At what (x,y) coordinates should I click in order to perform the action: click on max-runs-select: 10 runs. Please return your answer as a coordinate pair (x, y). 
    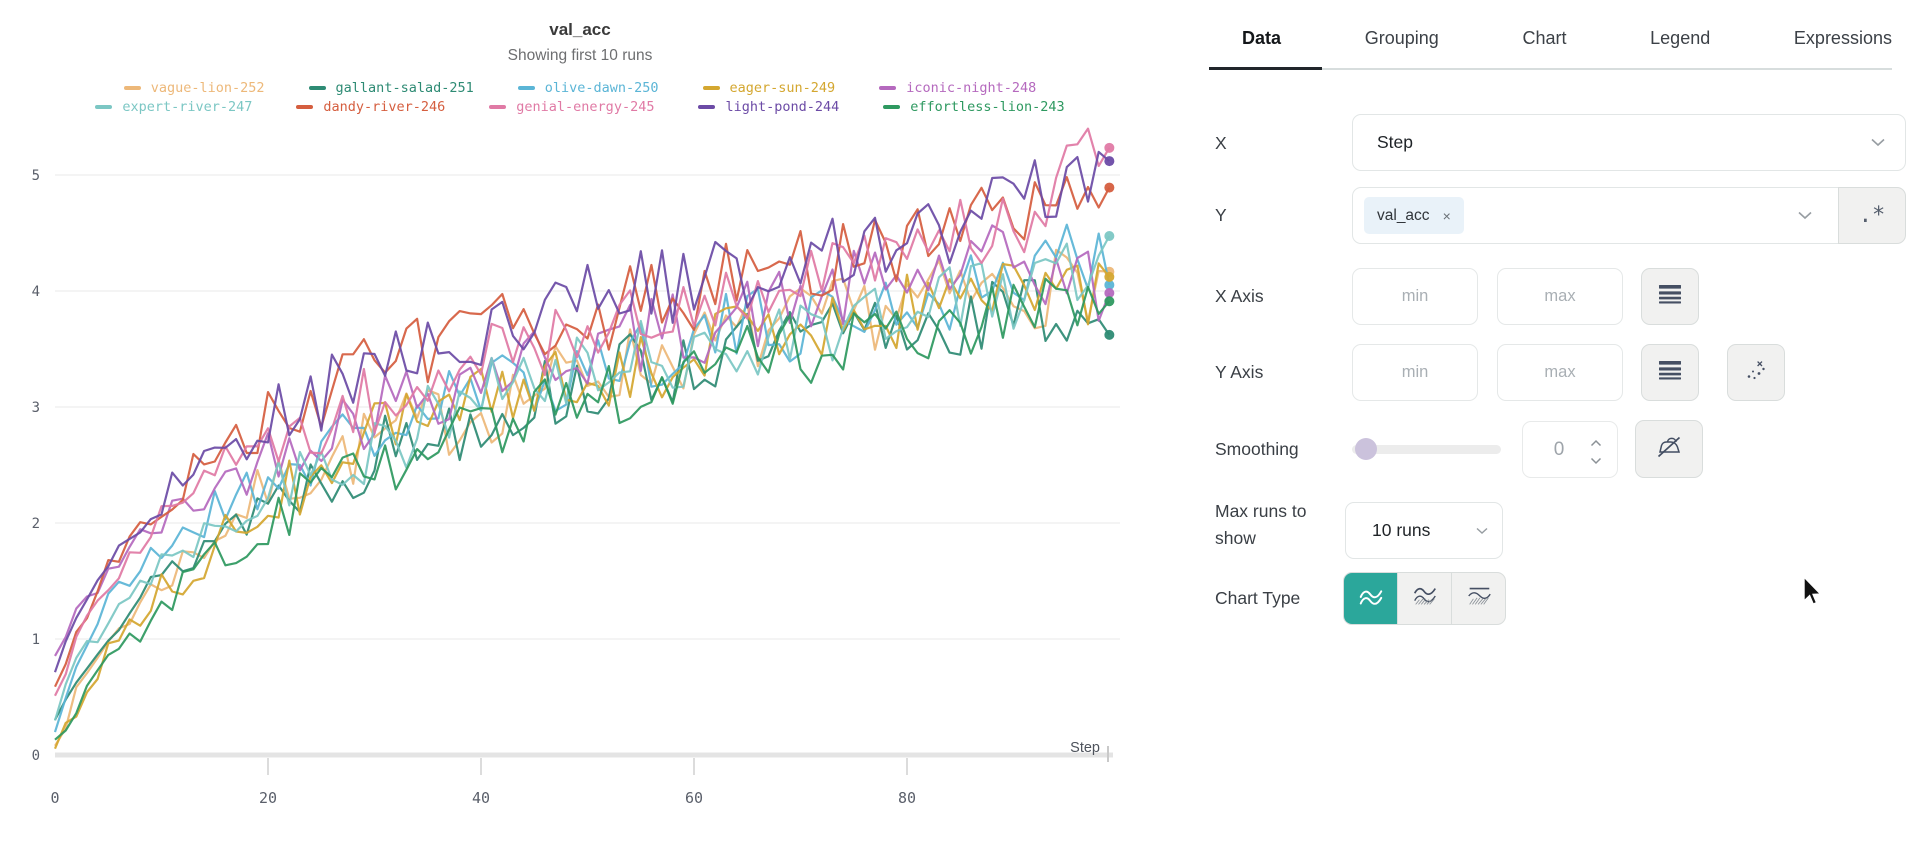
    Looking at the image, I should click on (1424, 530).